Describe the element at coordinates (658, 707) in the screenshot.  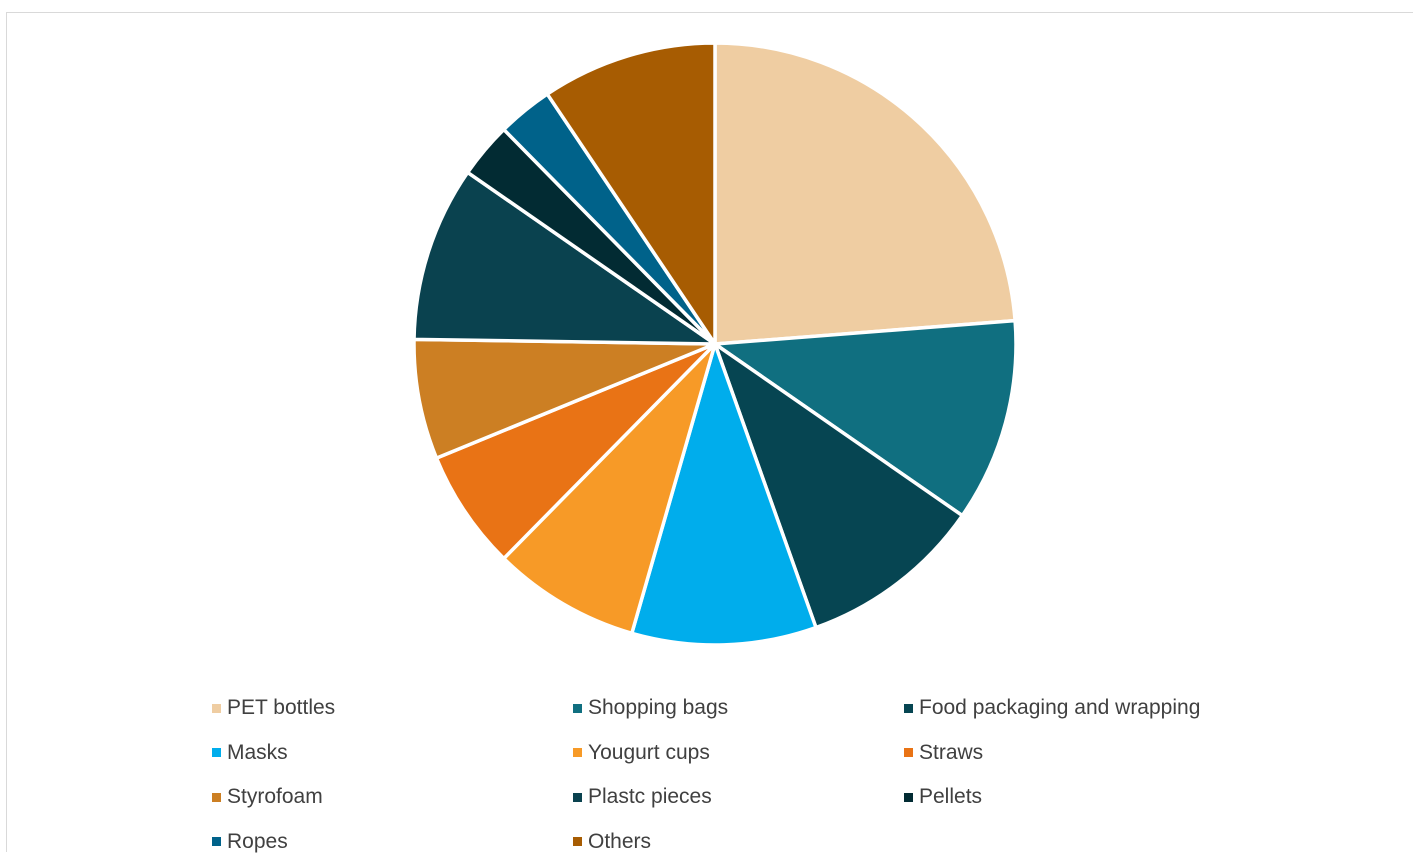
I see `legend-label: Shopping bags` at that location.